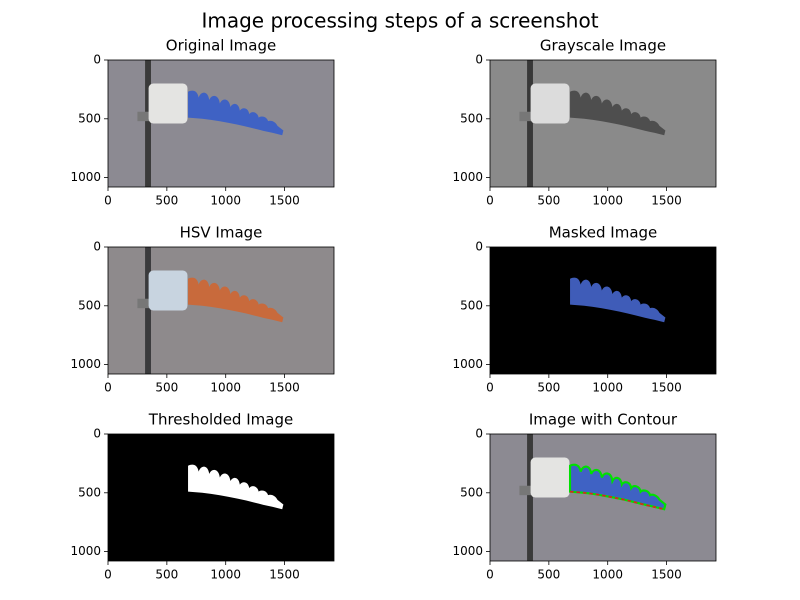 This screenshot has height=600, width=800. I want to click on subplot-title: Grayscale Image, so click(603, 46).